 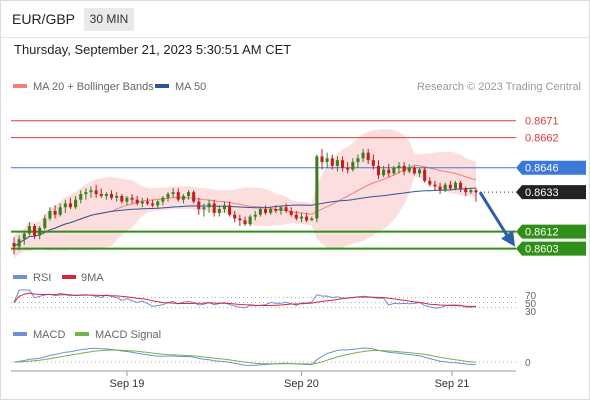 I want to click on macd-line, so click(x=245, y=356).